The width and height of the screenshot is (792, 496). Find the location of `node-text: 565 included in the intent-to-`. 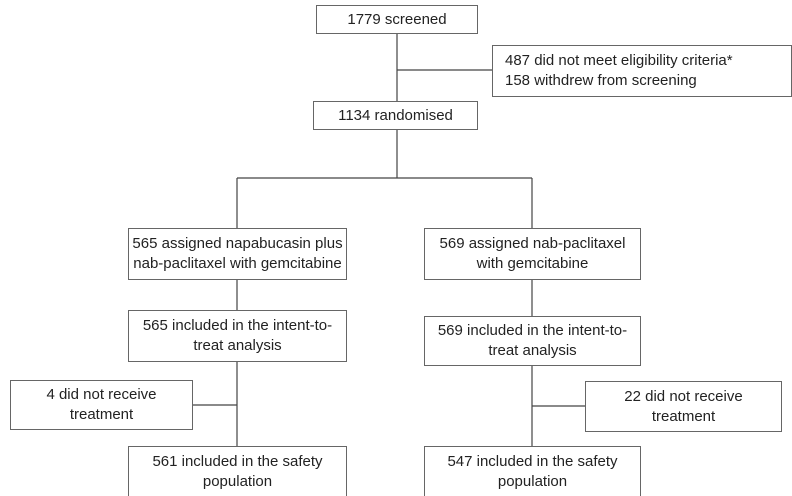

node-text: 565 included in the intent-to- is located at coordinates (237, 325).